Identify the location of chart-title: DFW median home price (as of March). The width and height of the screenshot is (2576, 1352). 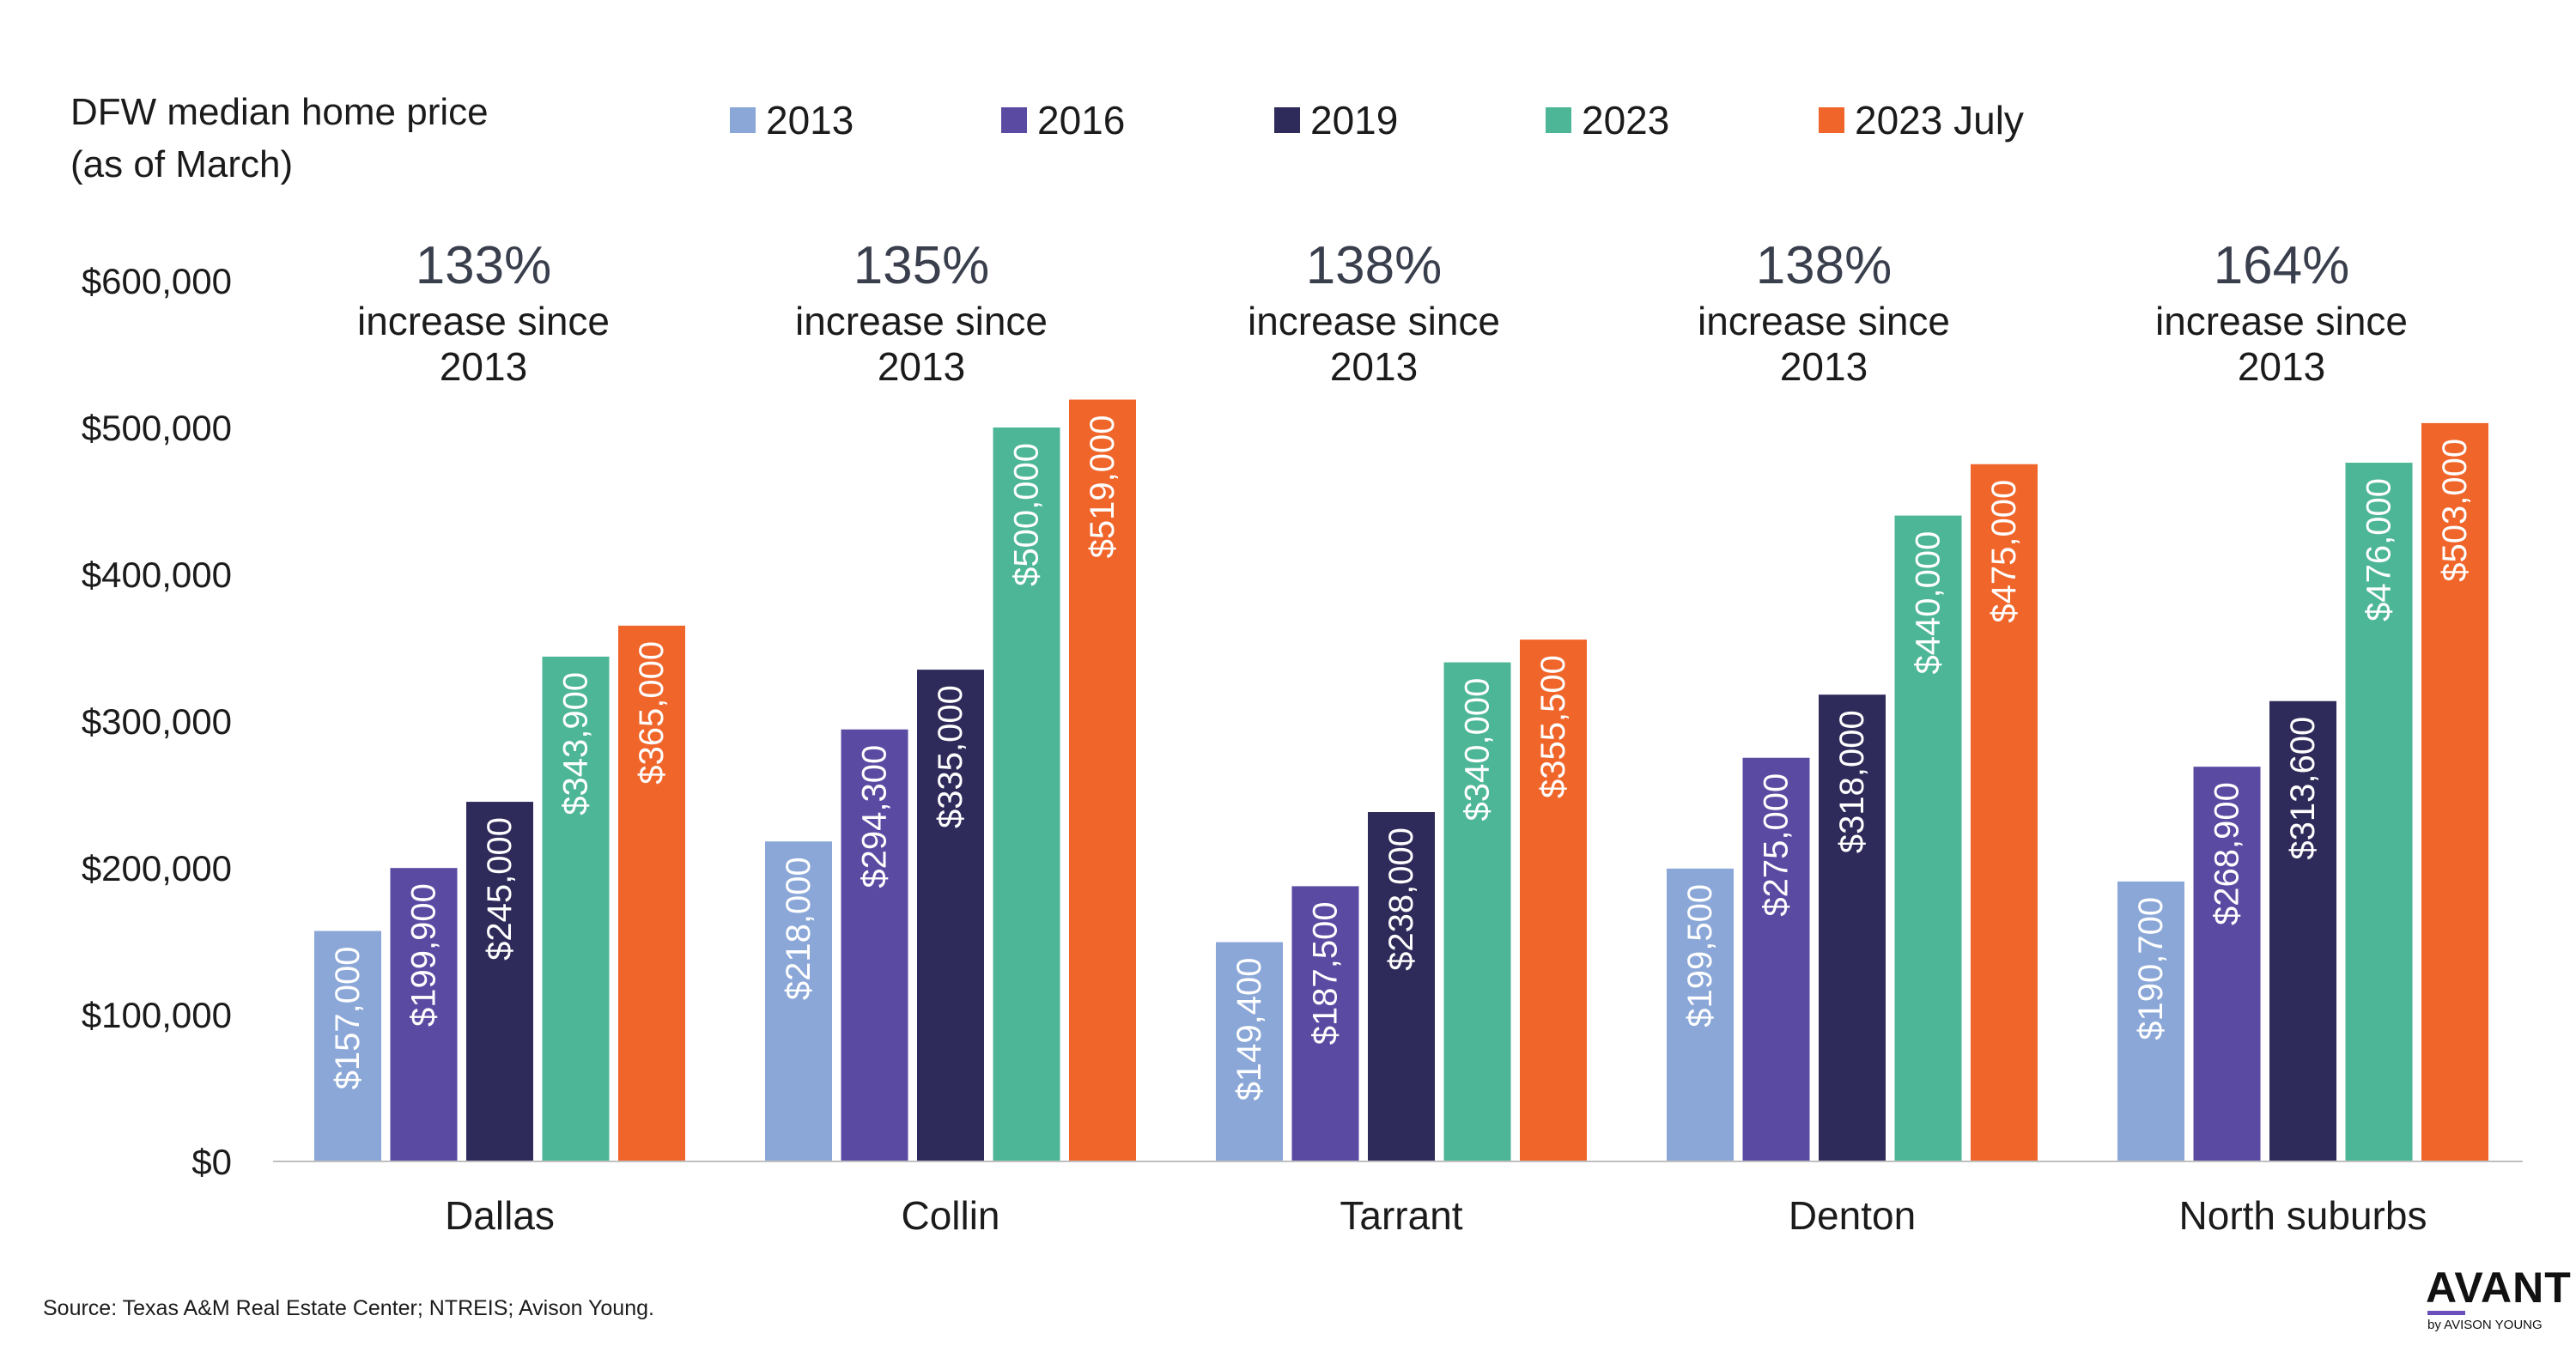
(280, 138).